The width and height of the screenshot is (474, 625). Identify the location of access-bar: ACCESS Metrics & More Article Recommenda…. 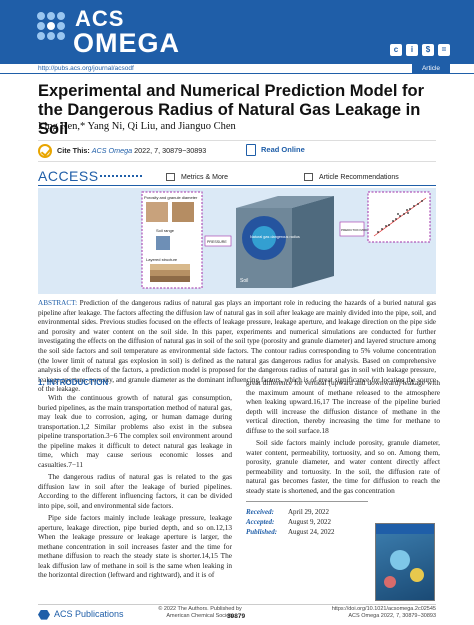
(237, 177).